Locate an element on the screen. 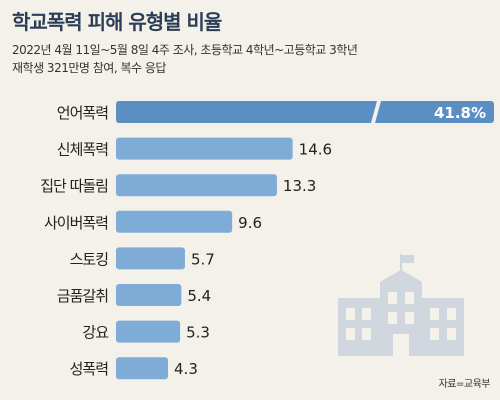  value-label: 5.7 is located at coordinates (203, 259).